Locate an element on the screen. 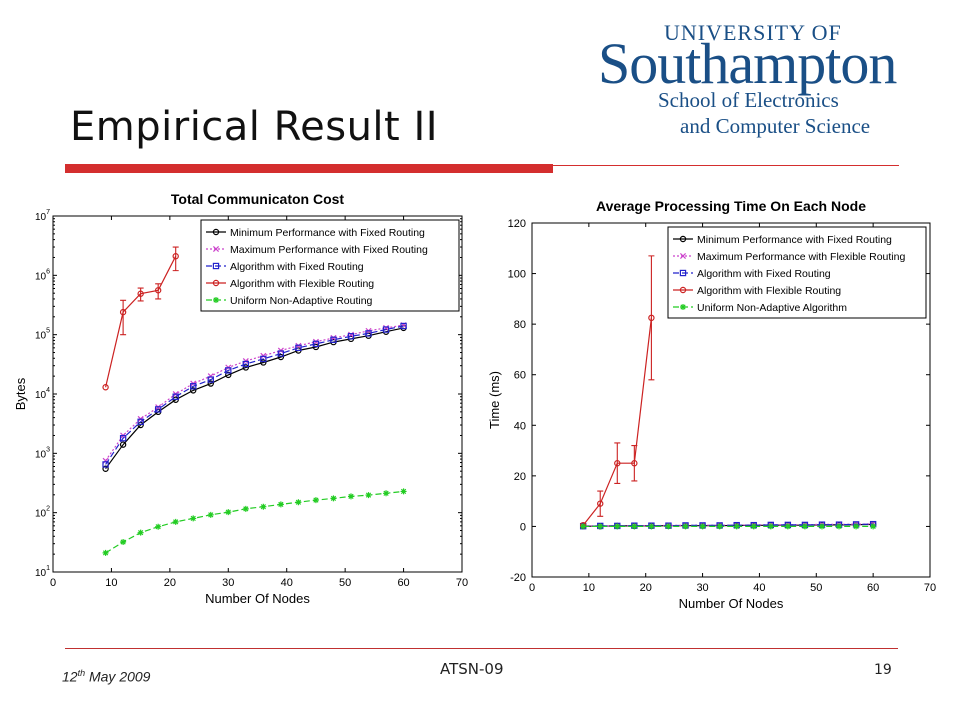 This screenshot has width=960, height=720. y-tick-label: 10¹ is located at coordinates (42, 572).